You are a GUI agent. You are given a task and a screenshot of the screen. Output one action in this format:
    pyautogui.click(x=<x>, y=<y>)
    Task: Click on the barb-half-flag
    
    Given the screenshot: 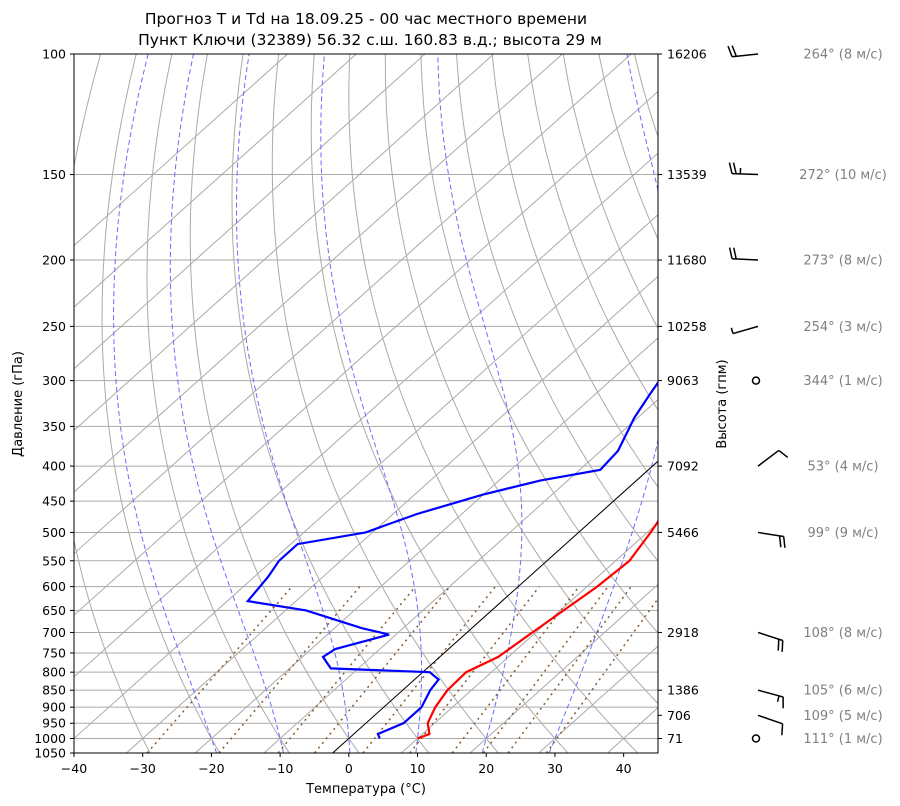 What is the action you would take?
    pyautogui.click(x=778, y=698)
    